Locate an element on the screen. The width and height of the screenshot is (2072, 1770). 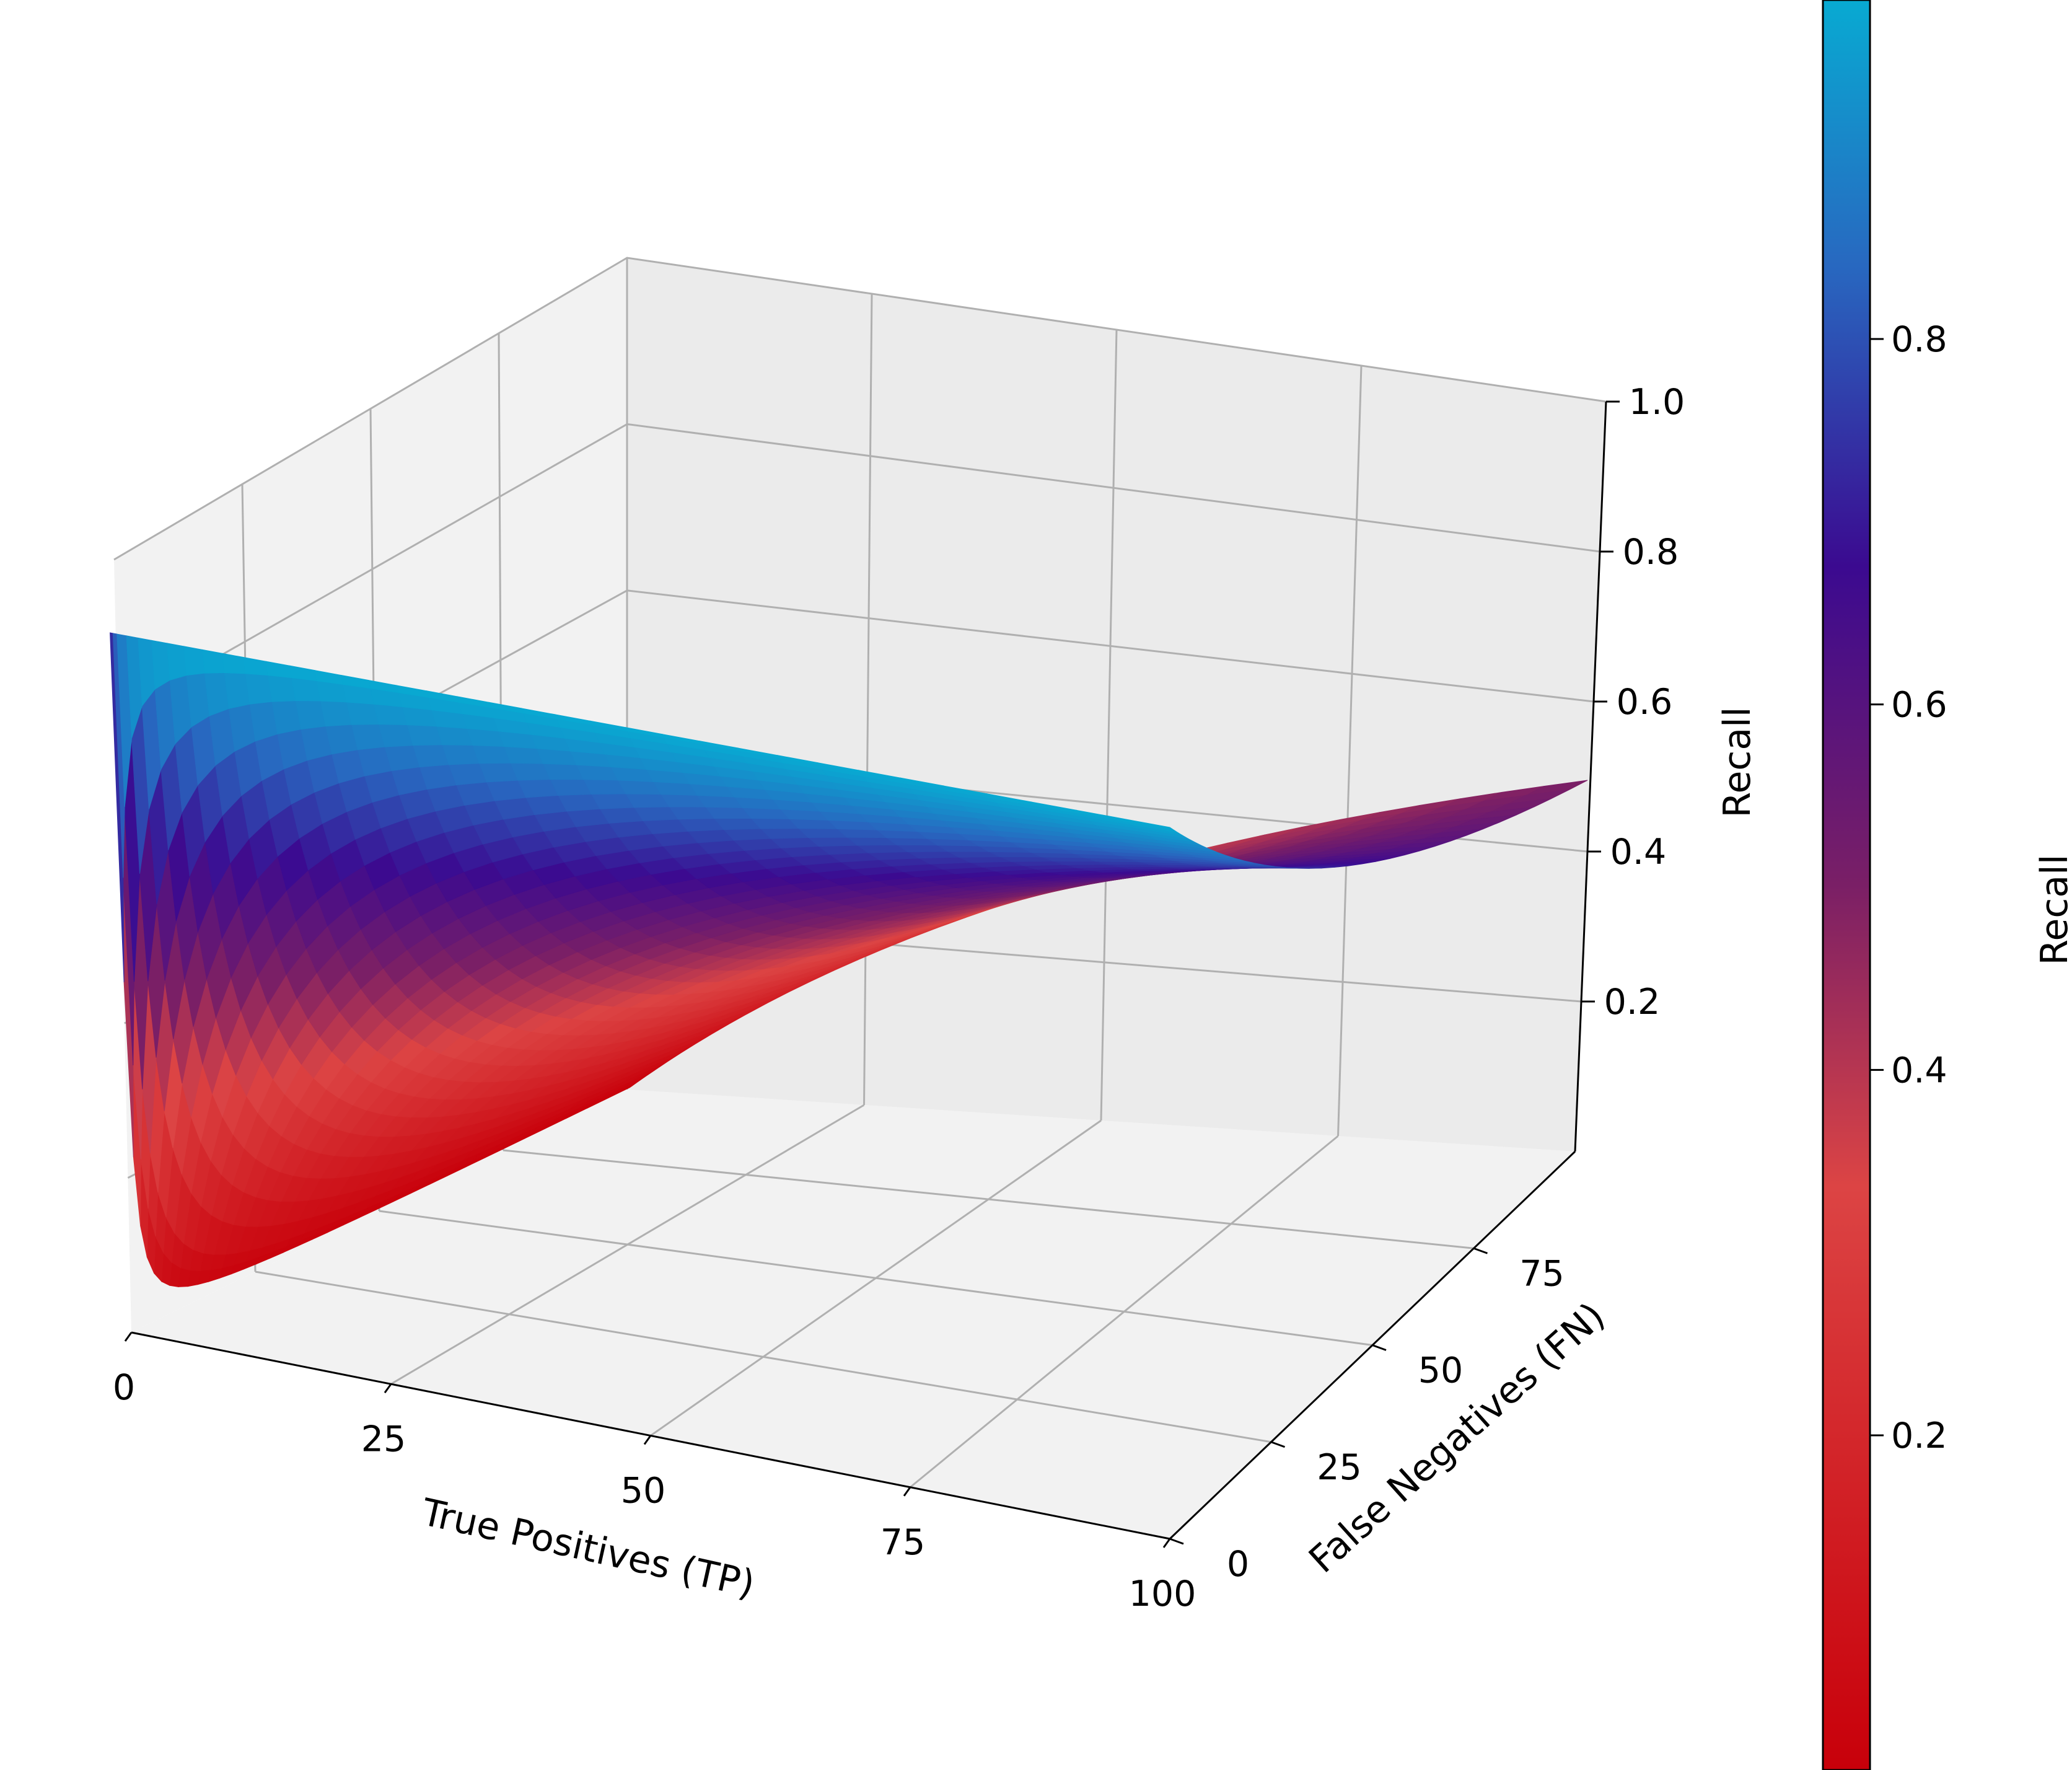
z-axis-line is located at coordinates (1590, 777).